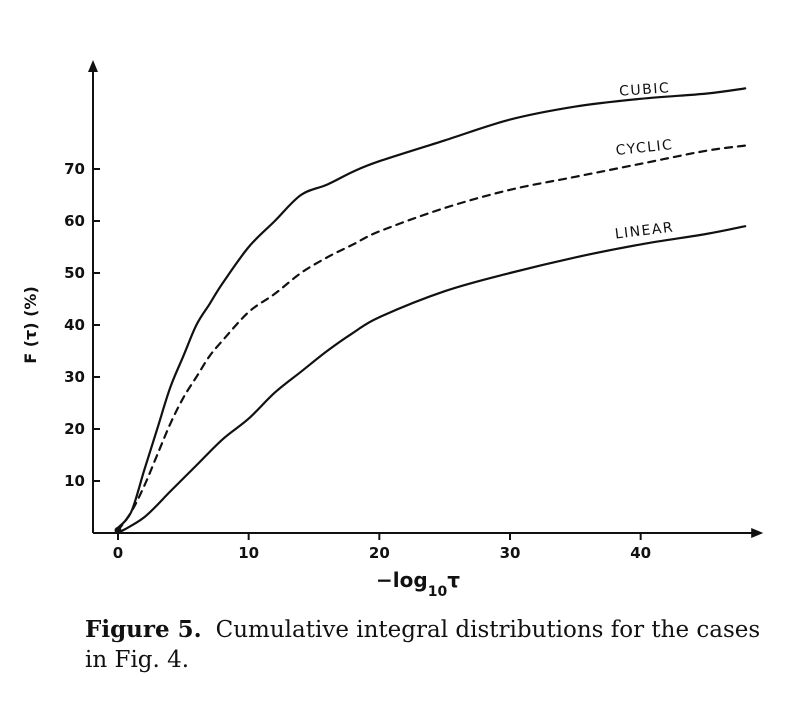 The width and height of the screenshot is (798, 718). Describe the element at coordinates (143, 629) in the screenshot. I see `caption-label: Figure 5.` at that location.